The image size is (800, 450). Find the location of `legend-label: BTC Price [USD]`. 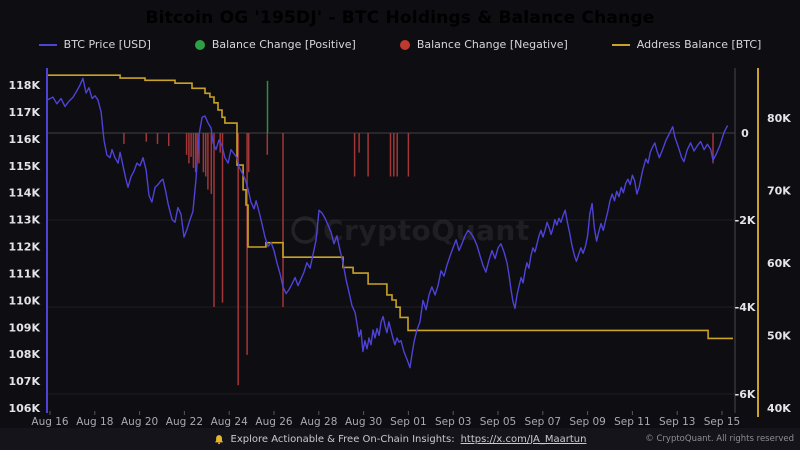

legend-label: BTC Price [USD] is located at coordinates (107, 44).